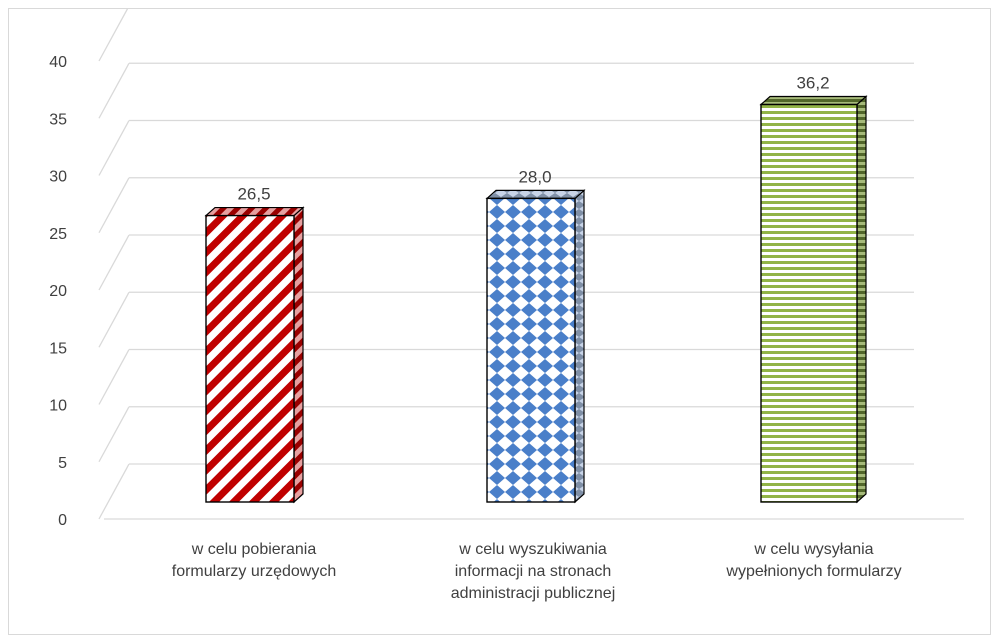 Image resolution: width=999 pixels, height=643 pixels. I want to click on bar-wysylania-side, so click(861, 299).